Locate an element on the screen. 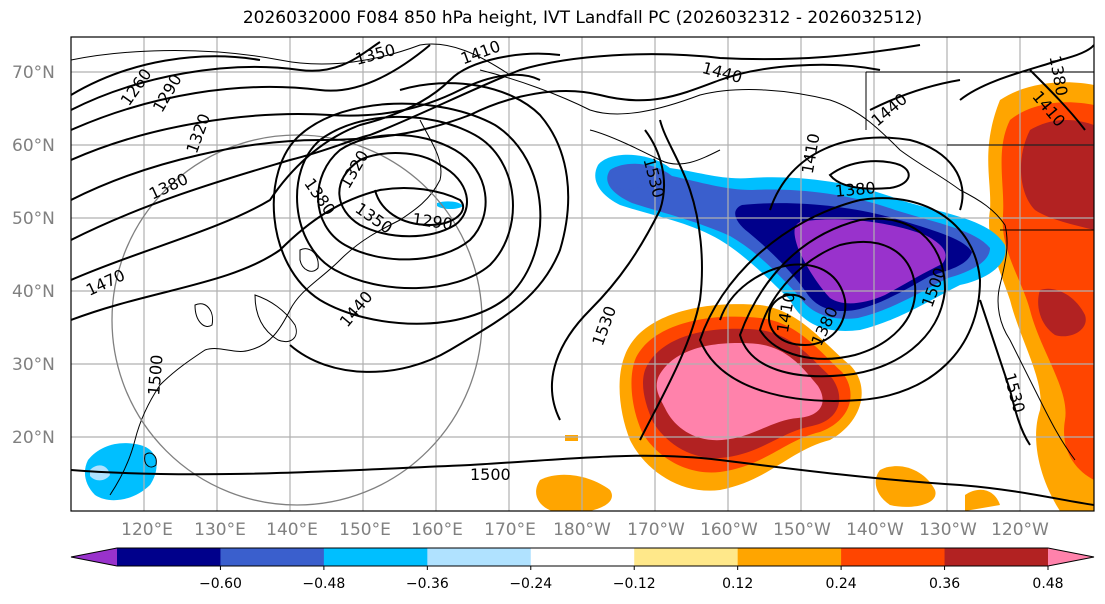 The image size is (1105, 604). colorbar-tick-label: 0.24 is located at coordinates (841, 584).